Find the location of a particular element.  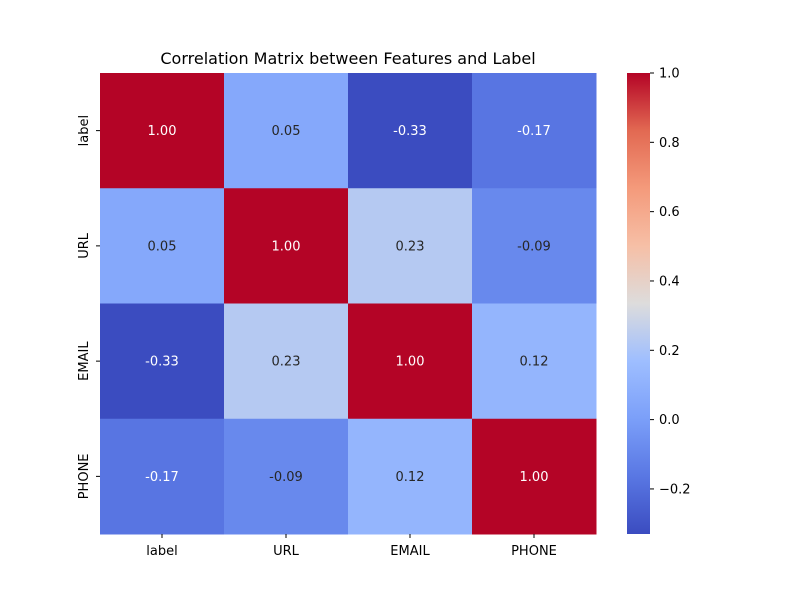

colorbar-tick-label: −0.2 is located at coordinates (675, 489).